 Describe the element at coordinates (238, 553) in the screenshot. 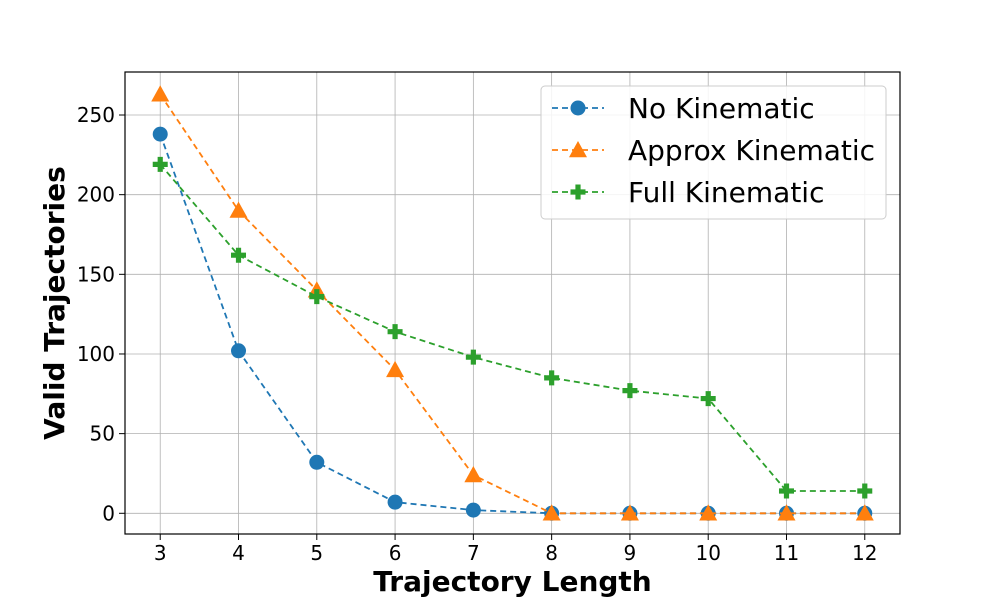

I see `x-tick-label: 4` at that location.